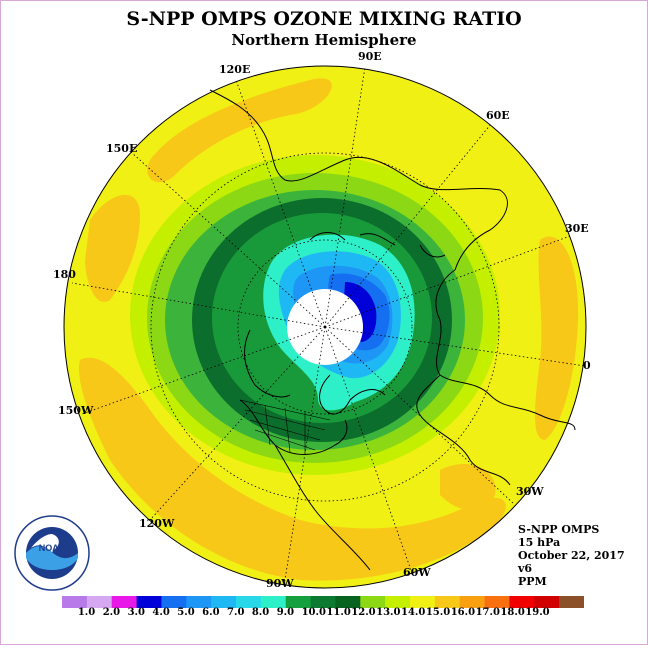 The height and width of the screenshot is (648, 648). What do you see at coordinates (122, 148) in the screenshot?
I see `lon-label-150e: 150E` at bounding box center [122, 148].